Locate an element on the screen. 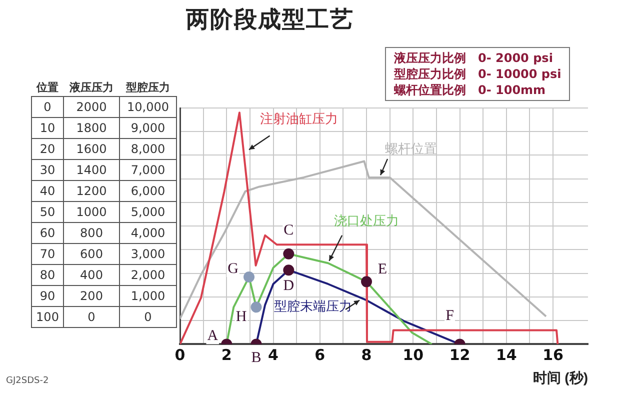  text: 600 is located at coordinates (92, 254).